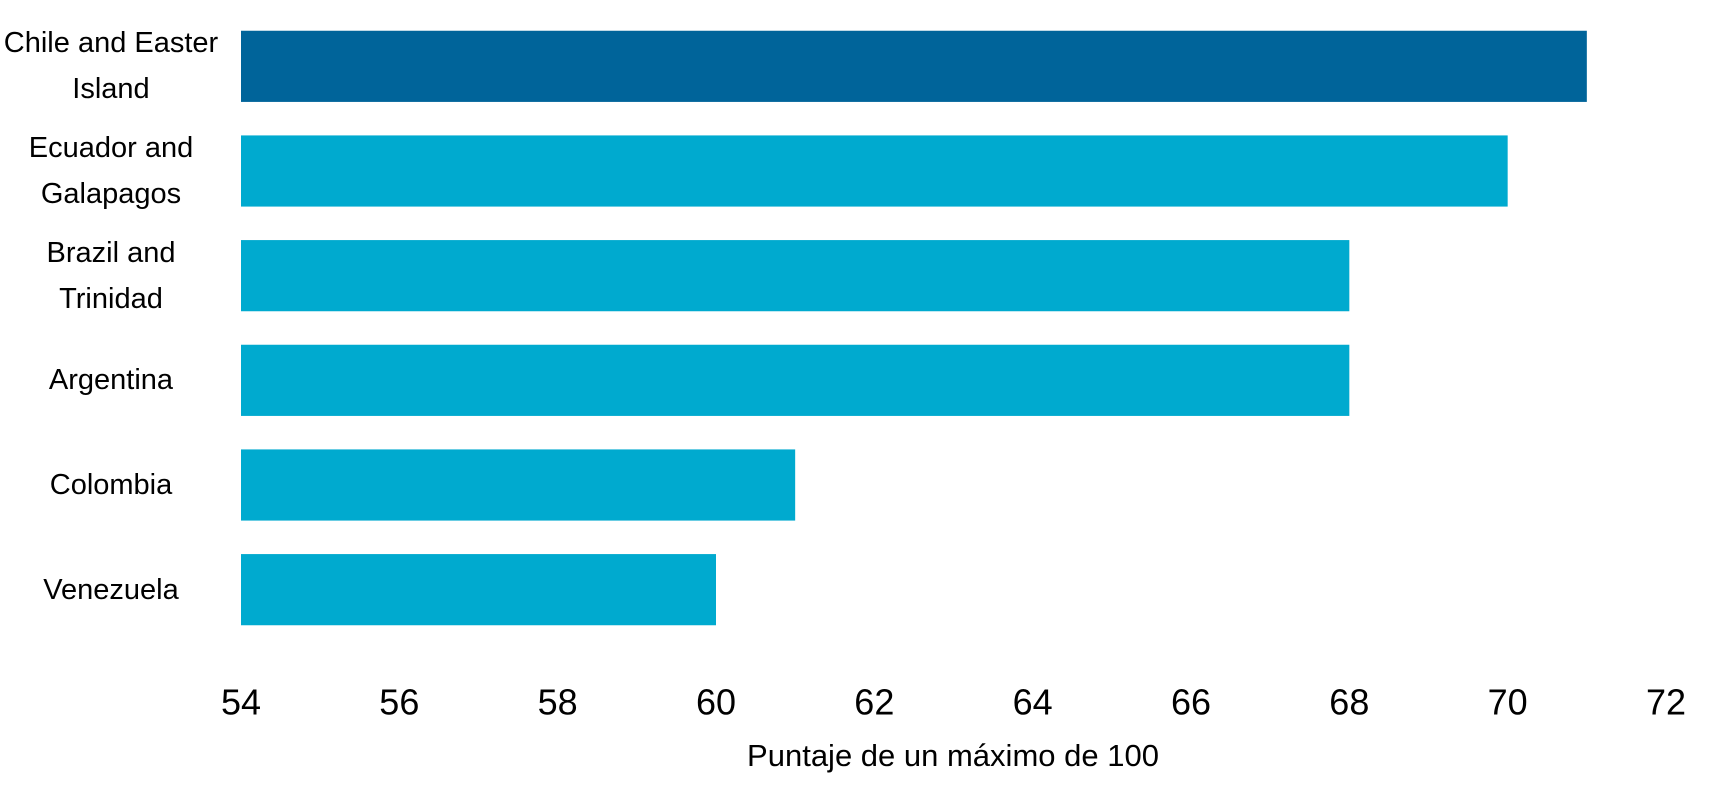  What do you see at coordinates (111, 66) in the screenshot?
I see `y-tick-label: Chile and Easter Island` at bounding box center [111, 66].